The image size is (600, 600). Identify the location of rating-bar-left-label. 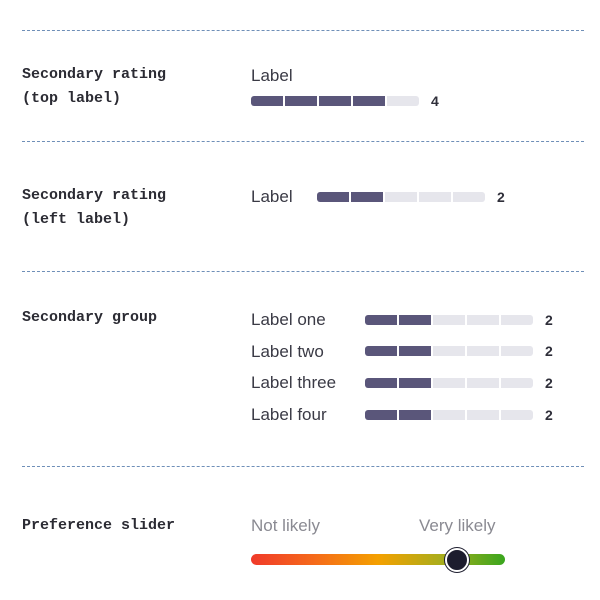
(401, 197).